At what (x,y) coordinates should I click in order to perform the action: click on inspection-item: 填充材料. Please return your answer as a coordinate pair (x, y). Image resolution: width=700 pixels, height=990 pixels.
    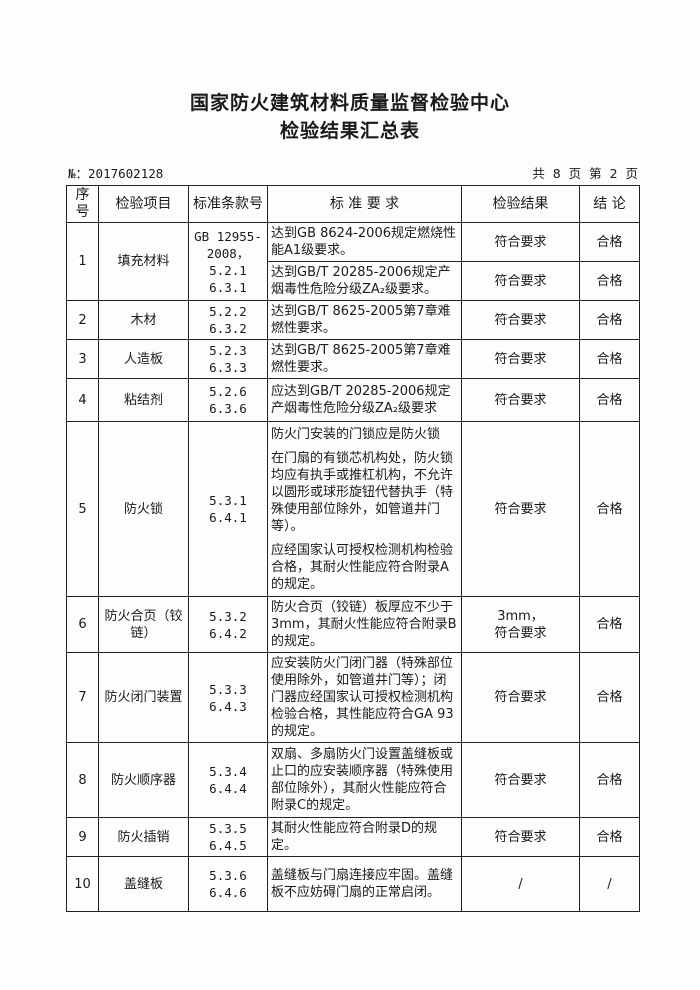
    Looking at the image, I should click on (143, 261).